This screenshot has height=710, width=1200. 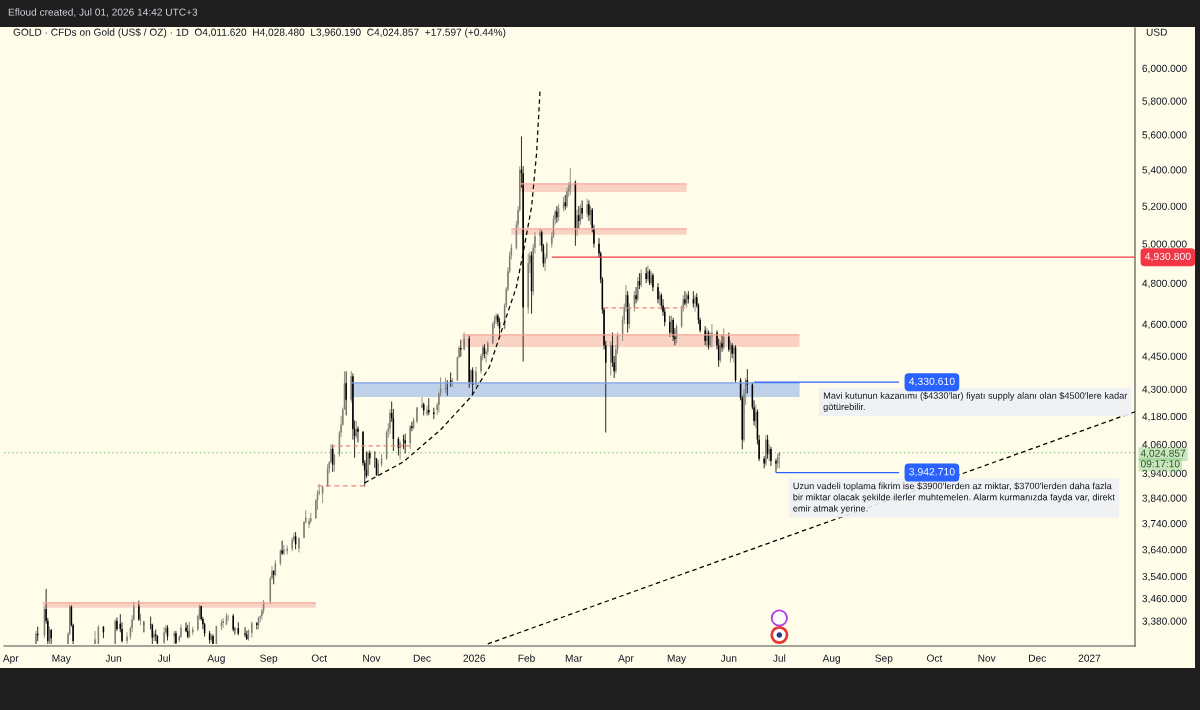 I want to click on y-tick-label: 5,400.000, so click(x=1164, y=170).